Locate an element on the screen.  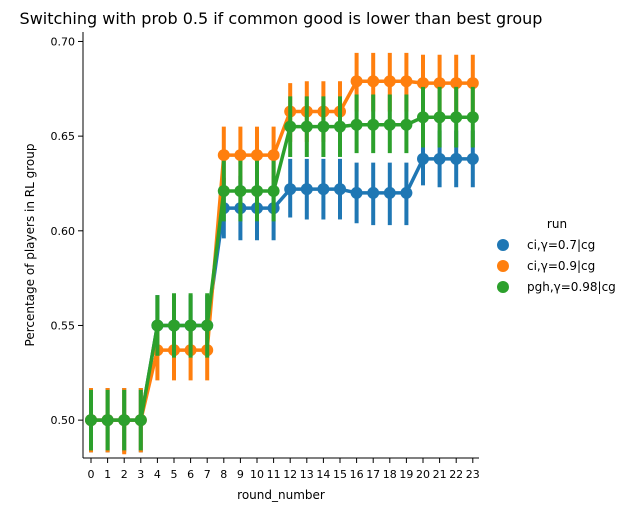
x-tick-label: 0 is located at coordinates (91, 474).